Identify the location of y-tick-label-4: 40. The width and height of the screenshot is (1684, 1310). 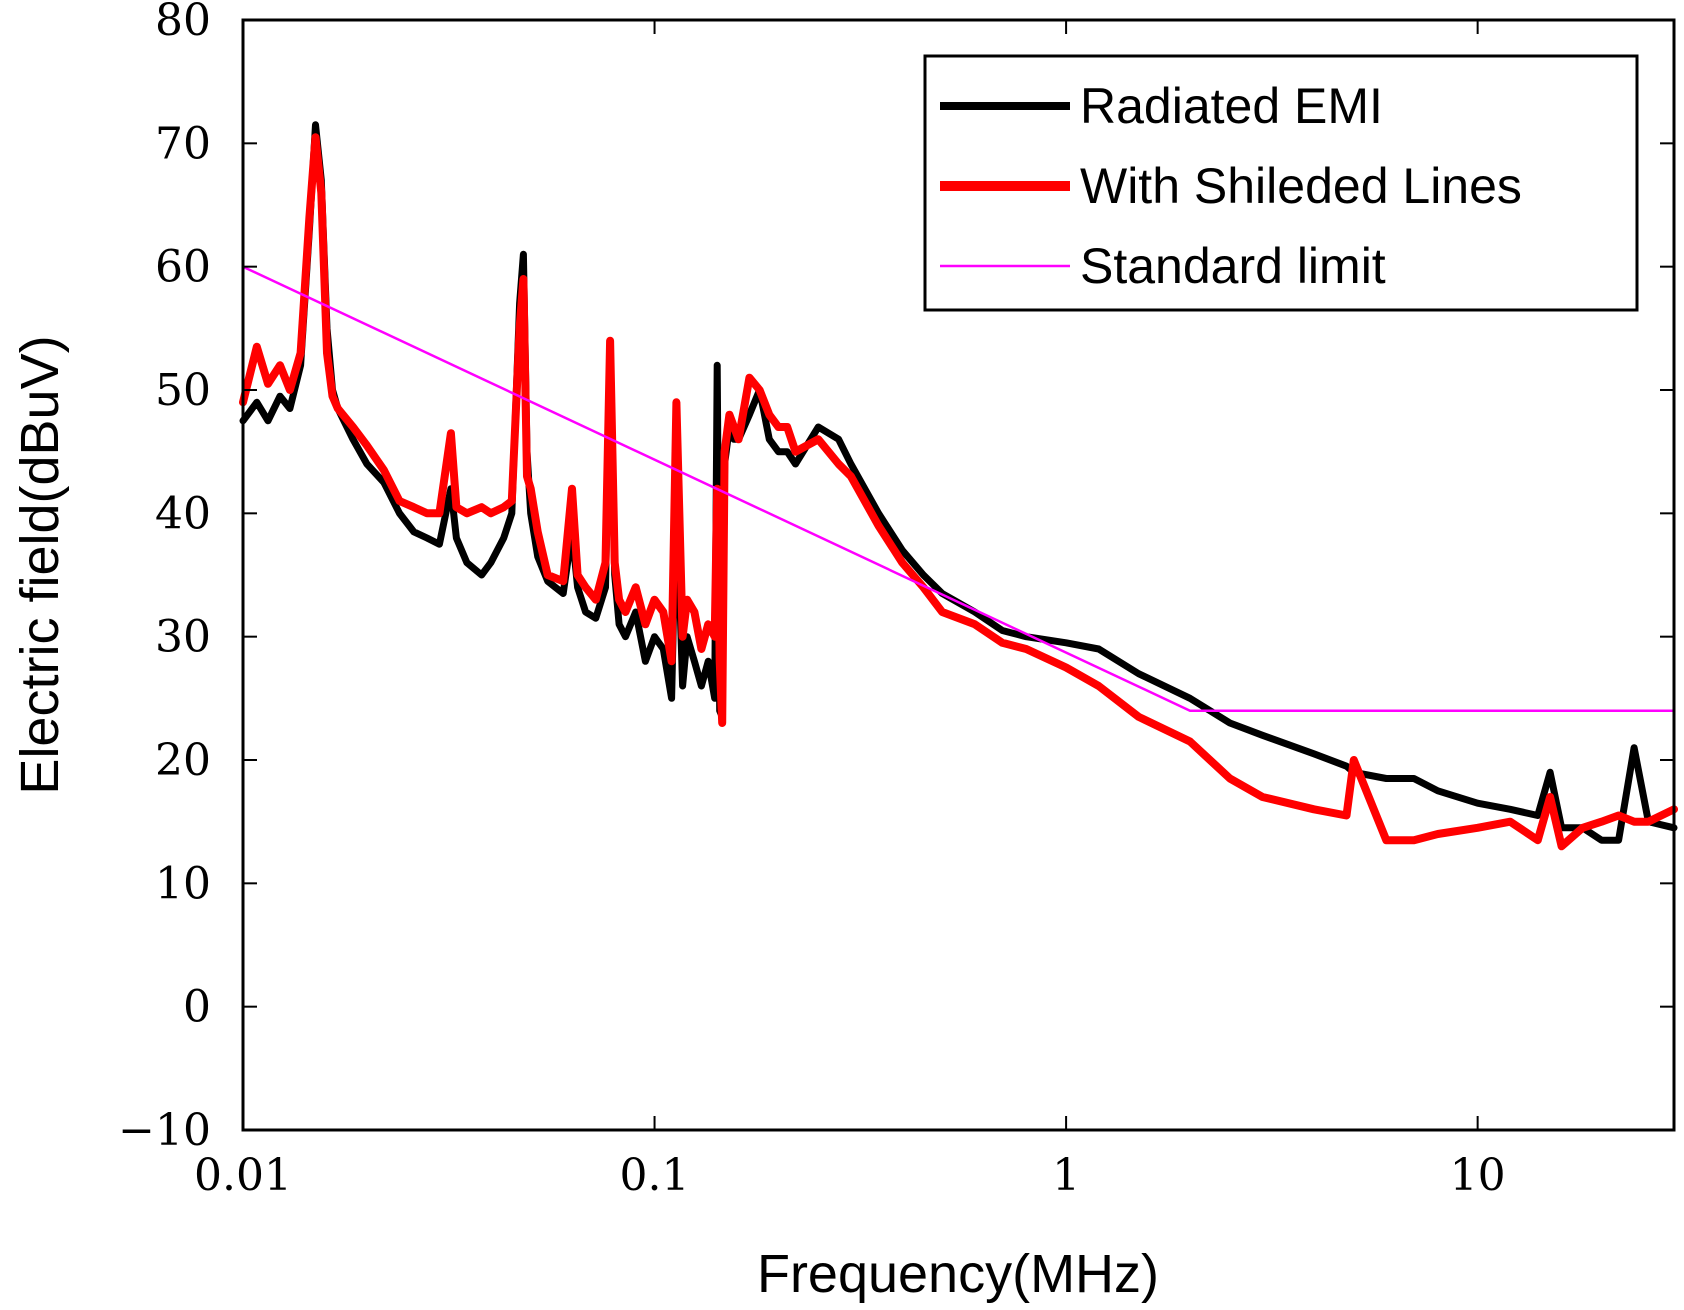
(183, 513).